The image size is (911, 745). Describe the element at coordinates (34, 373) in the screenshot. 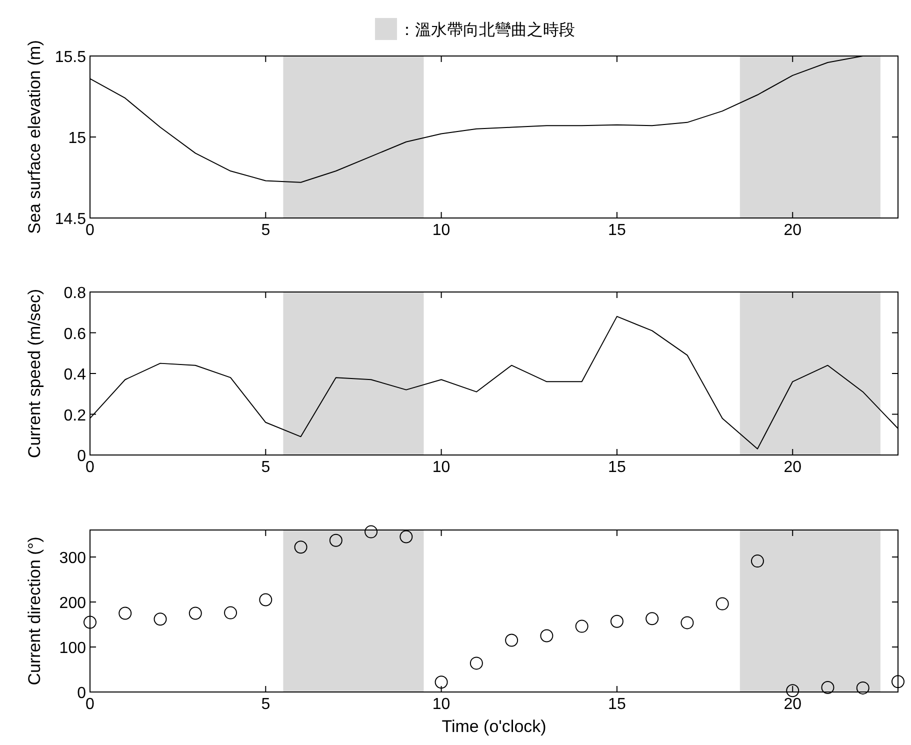

I see `y-axis-title: Current speed (m/sec)` at that location.